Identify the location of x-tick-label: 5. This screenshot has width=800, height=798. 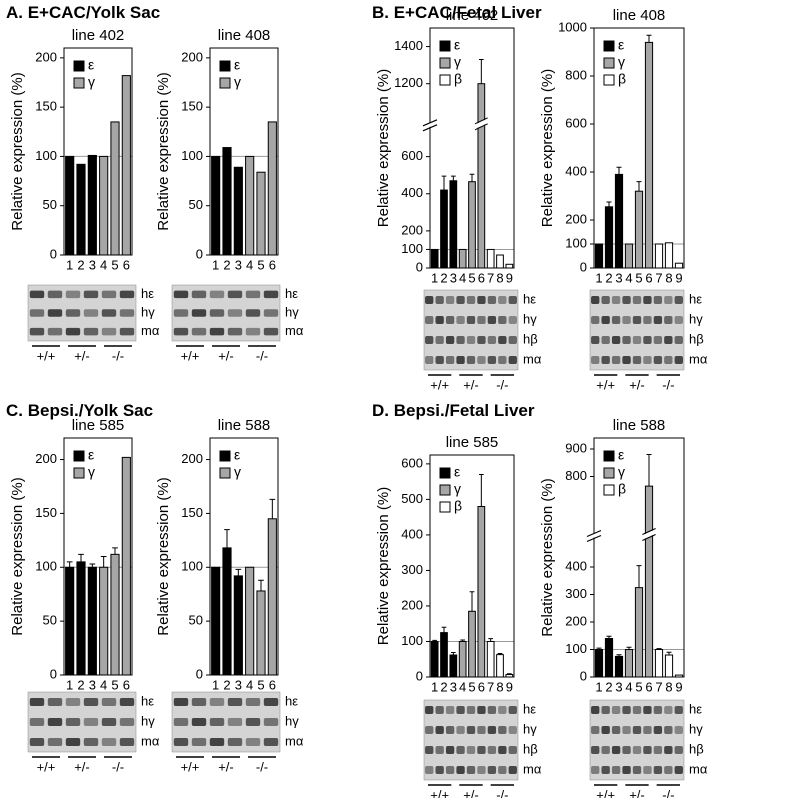
(260, 684).